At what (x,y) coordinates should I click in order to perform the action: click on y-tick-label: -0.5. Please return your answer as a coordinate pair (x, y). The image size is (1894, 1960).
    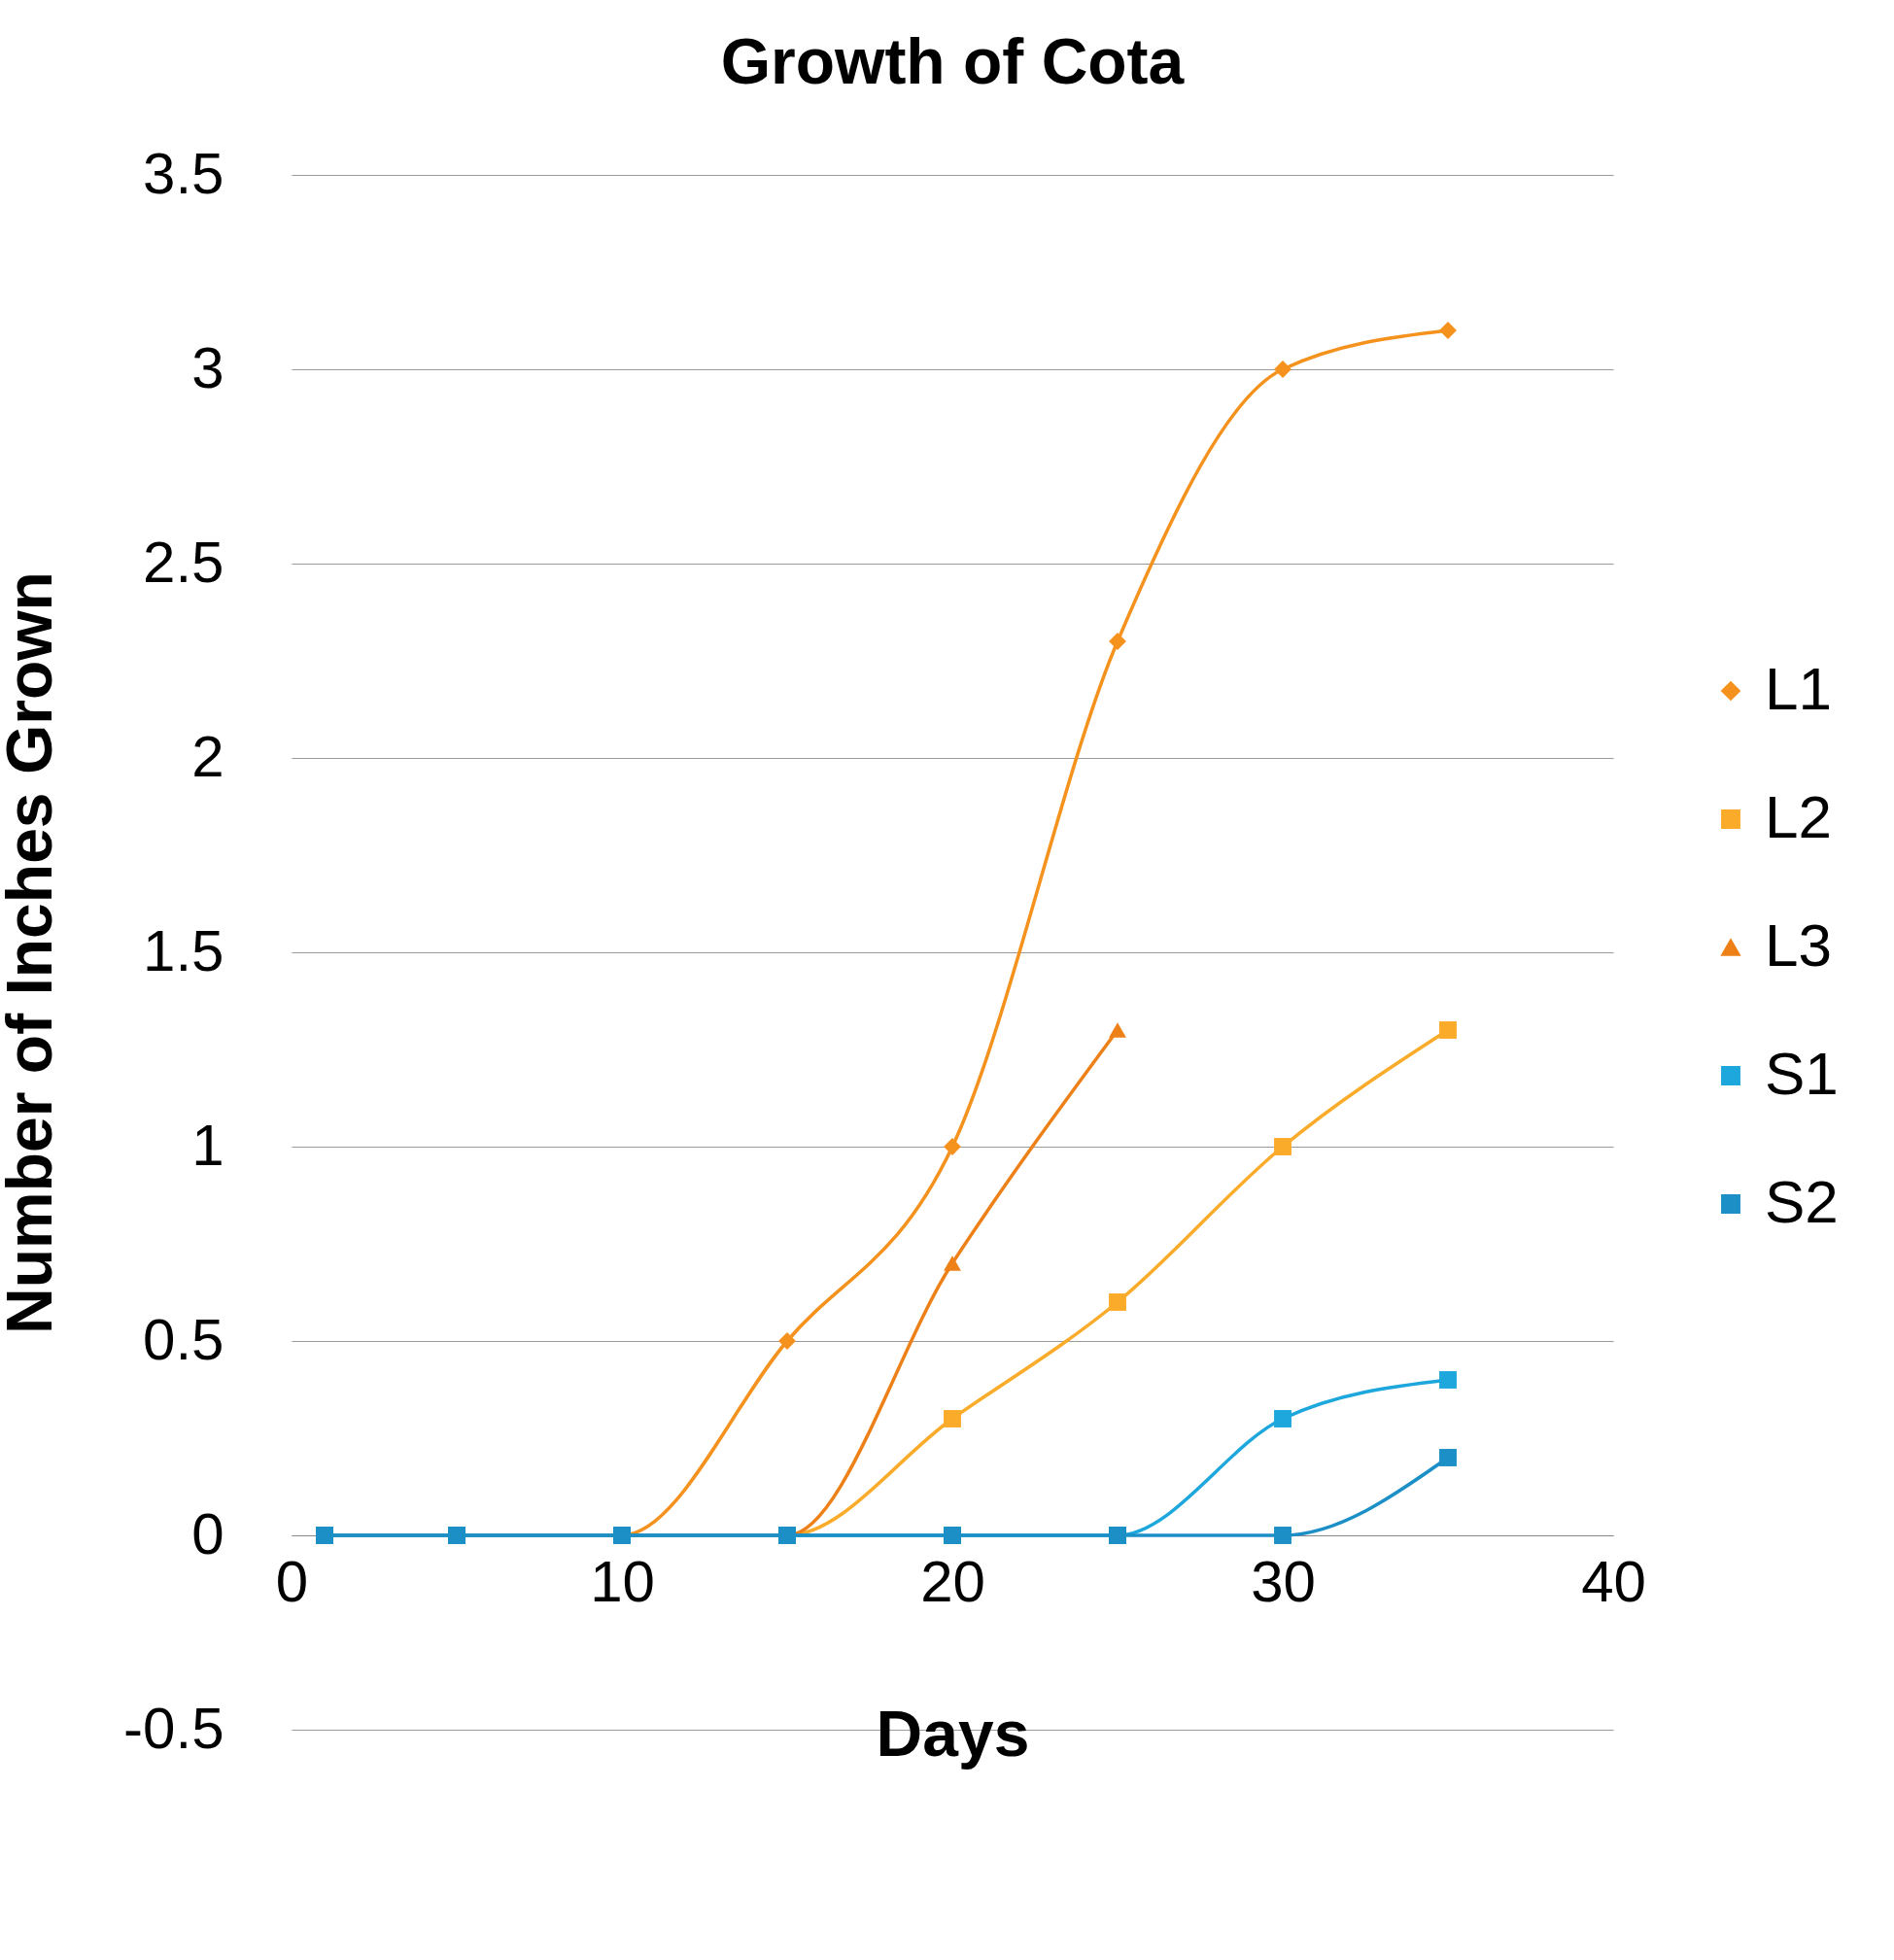
    Looking at the image, I should click on (174, 1728).